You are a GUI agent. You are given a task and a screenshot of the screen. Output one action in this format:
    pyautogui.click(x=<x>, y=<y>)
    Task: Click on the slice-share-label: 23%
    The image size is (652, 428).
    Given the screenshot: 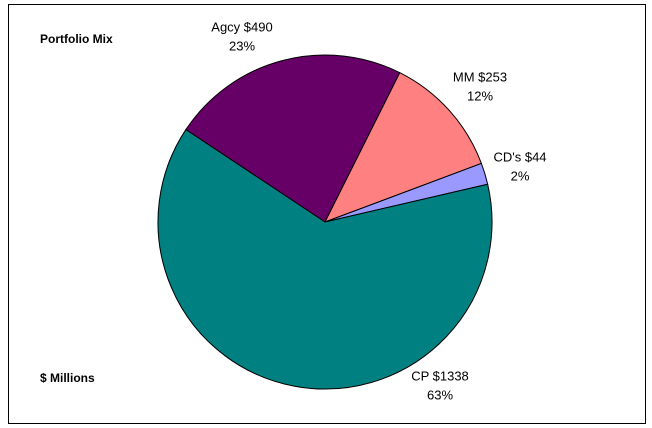 What is the action you would take?
    pyautogui.click(x=242, y=45)
    